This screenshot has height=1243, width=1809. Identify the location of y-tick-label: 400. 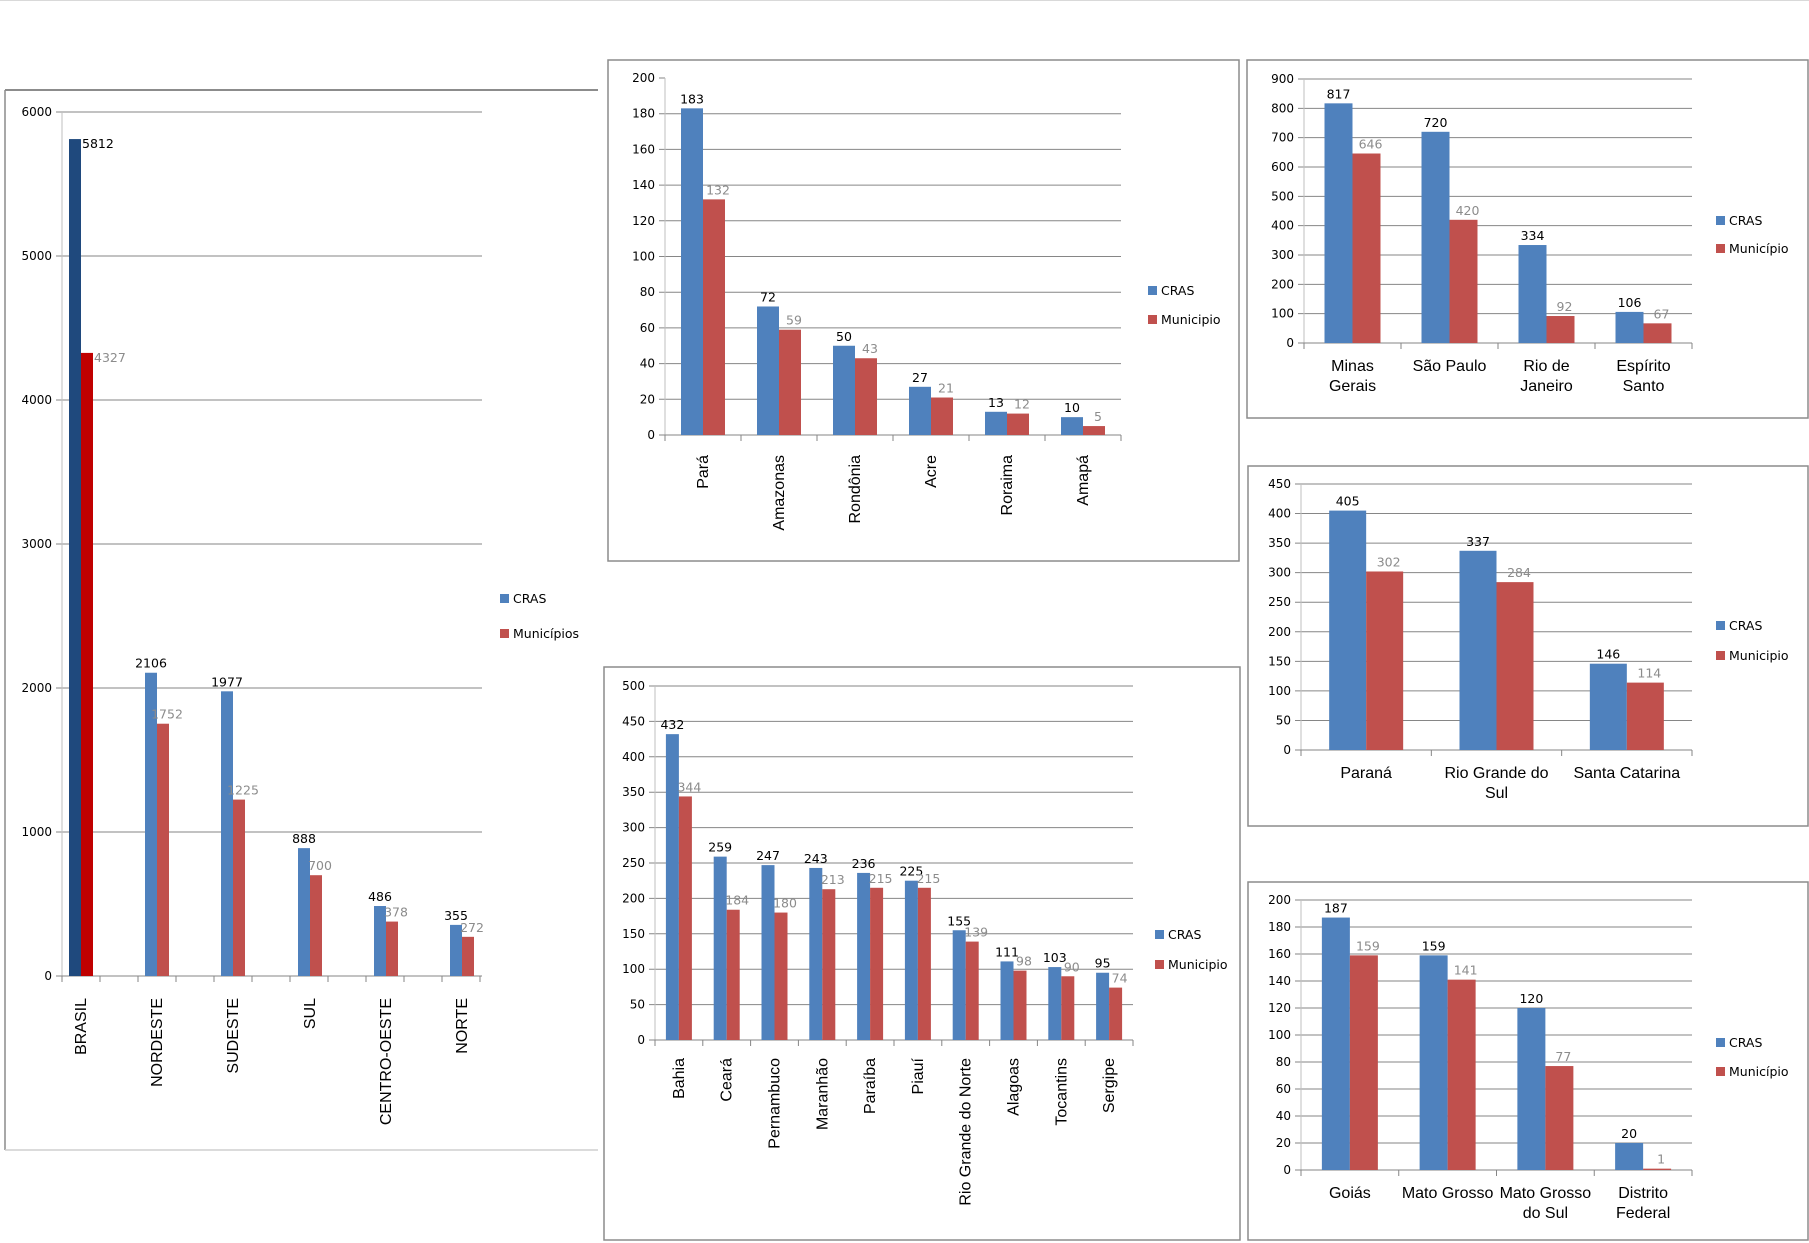
(1282, 226).